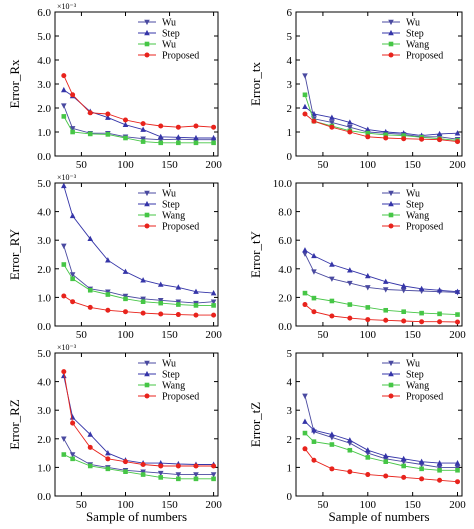 The height and width of the screenshot is (529, 474). Describe the element at coordinates (417, 216) in the screenshot. I see `legend-label: Wang` at that location.